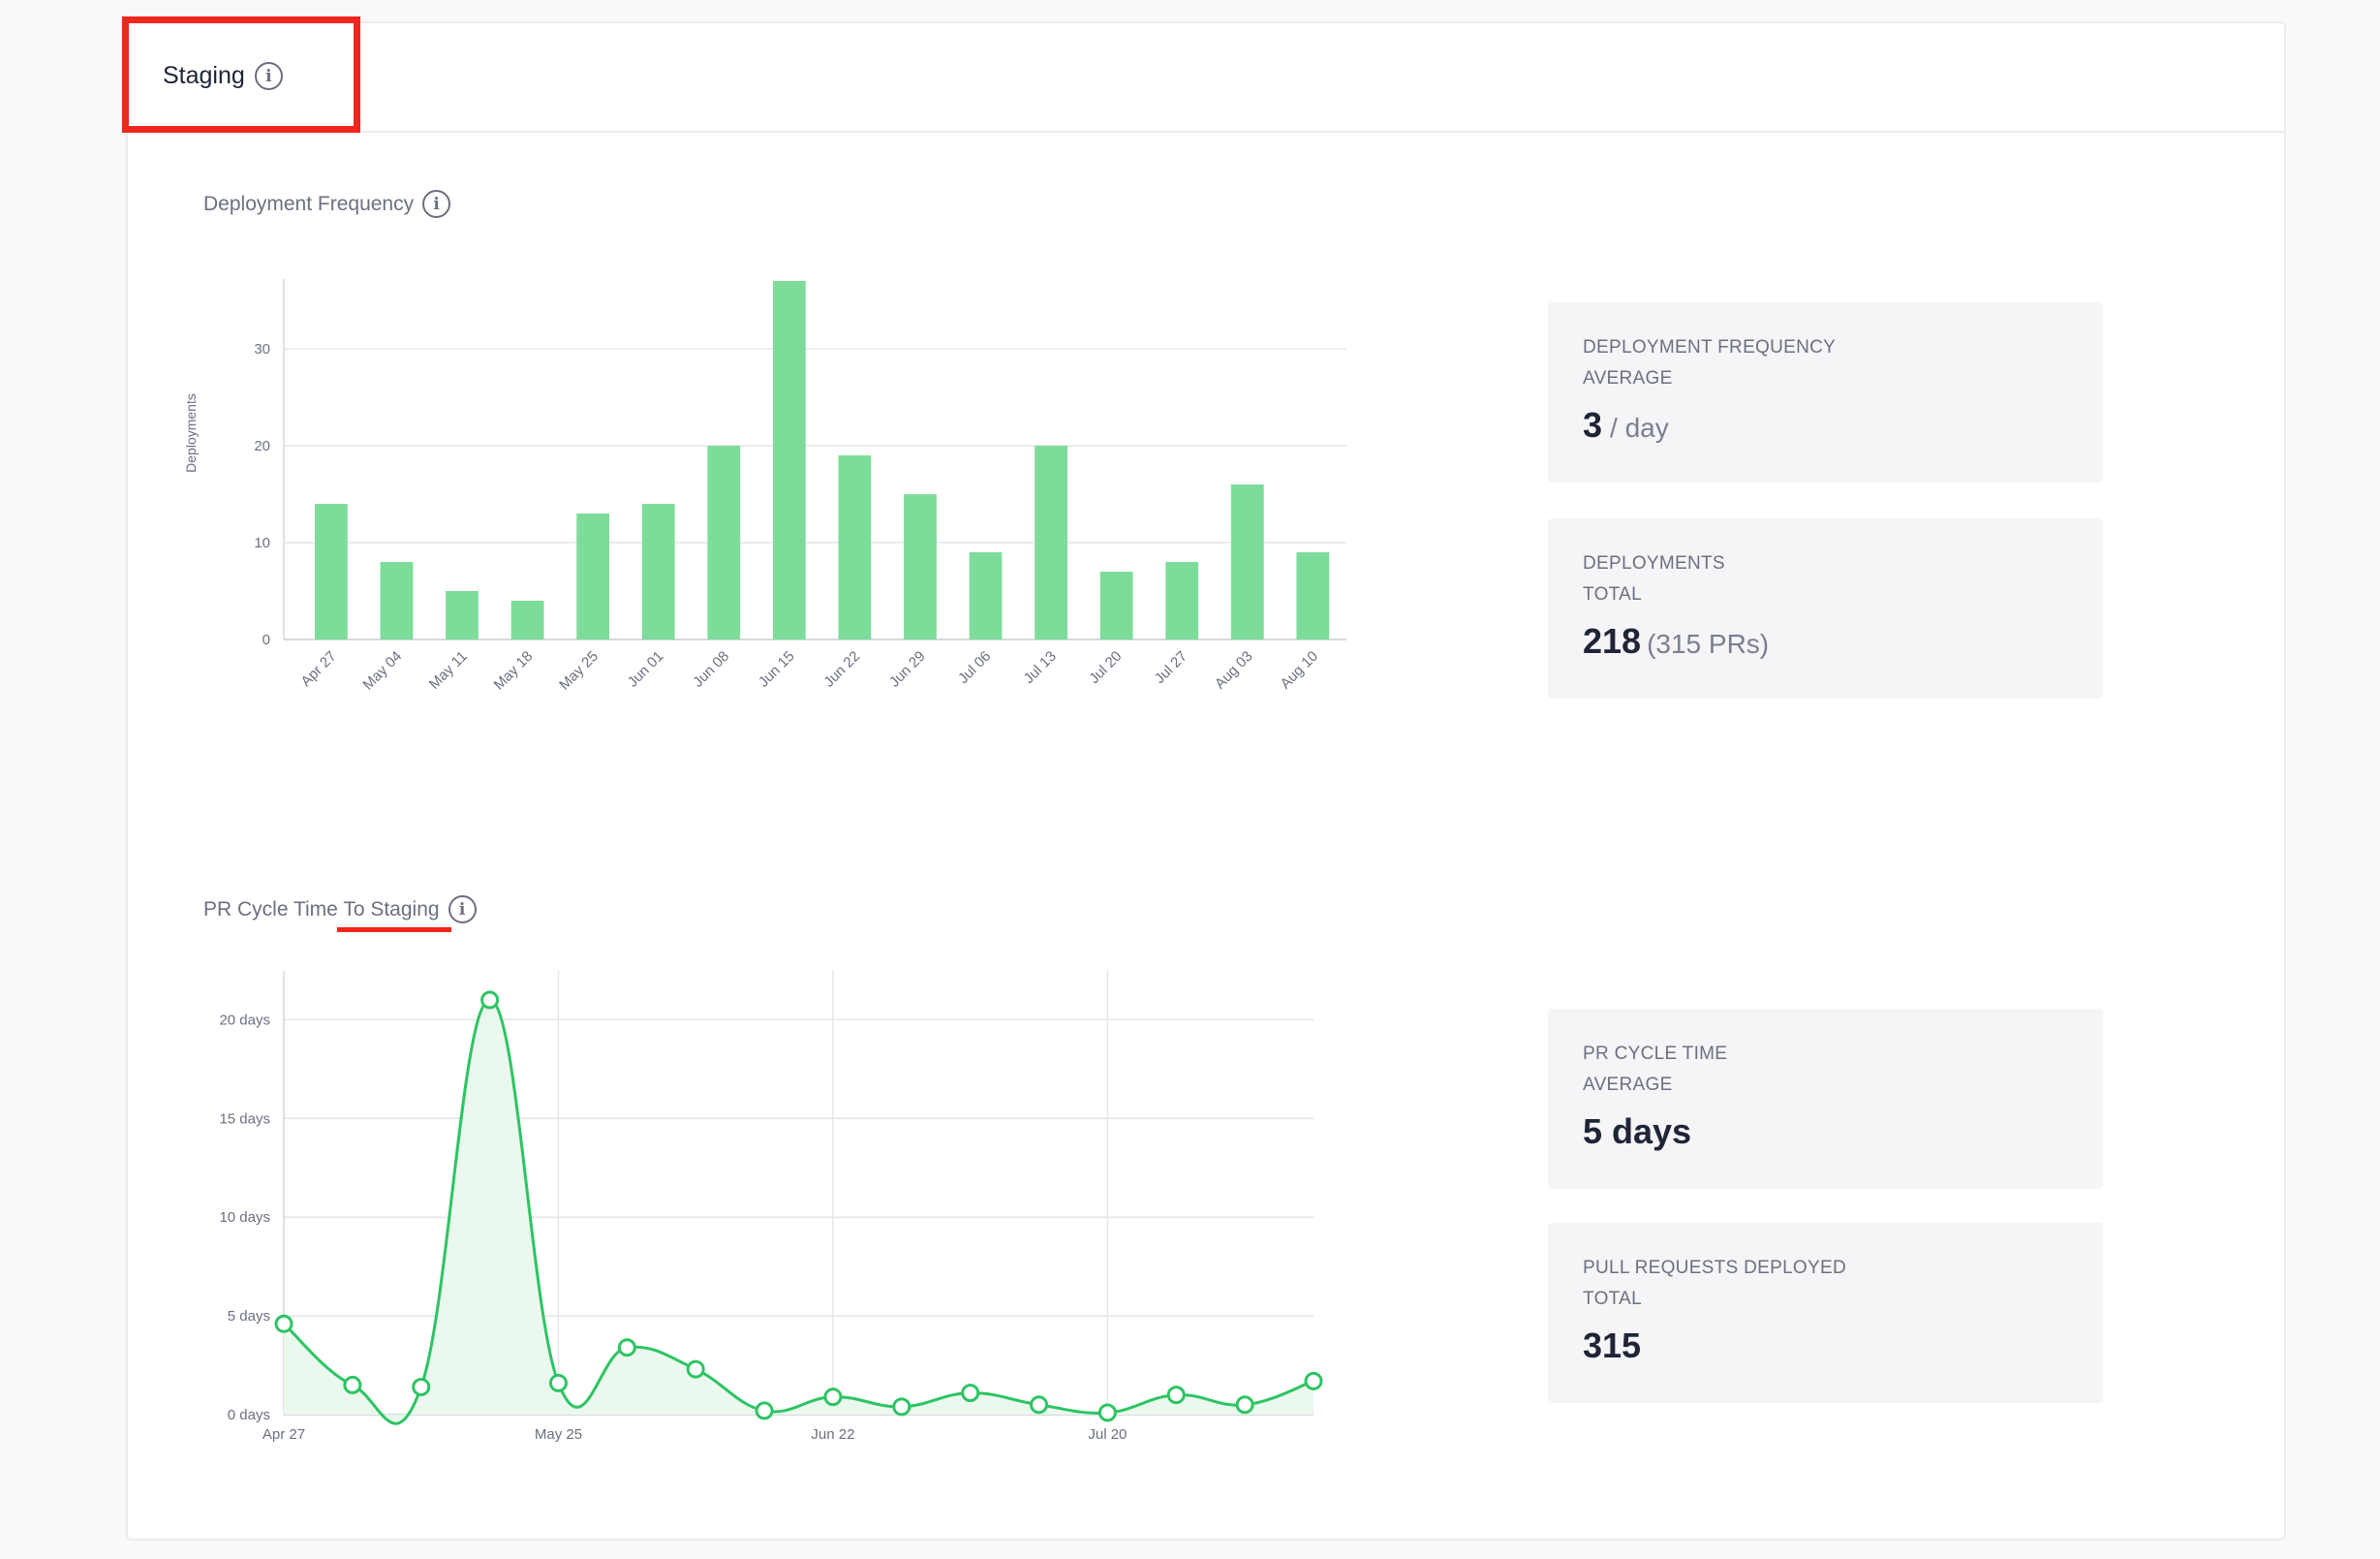 The image size is (2380, 1559). What do you see at coordinates (262, 349) in the screenshot?
I see `y-tick-label: 30` at bounding box center [262, 349].